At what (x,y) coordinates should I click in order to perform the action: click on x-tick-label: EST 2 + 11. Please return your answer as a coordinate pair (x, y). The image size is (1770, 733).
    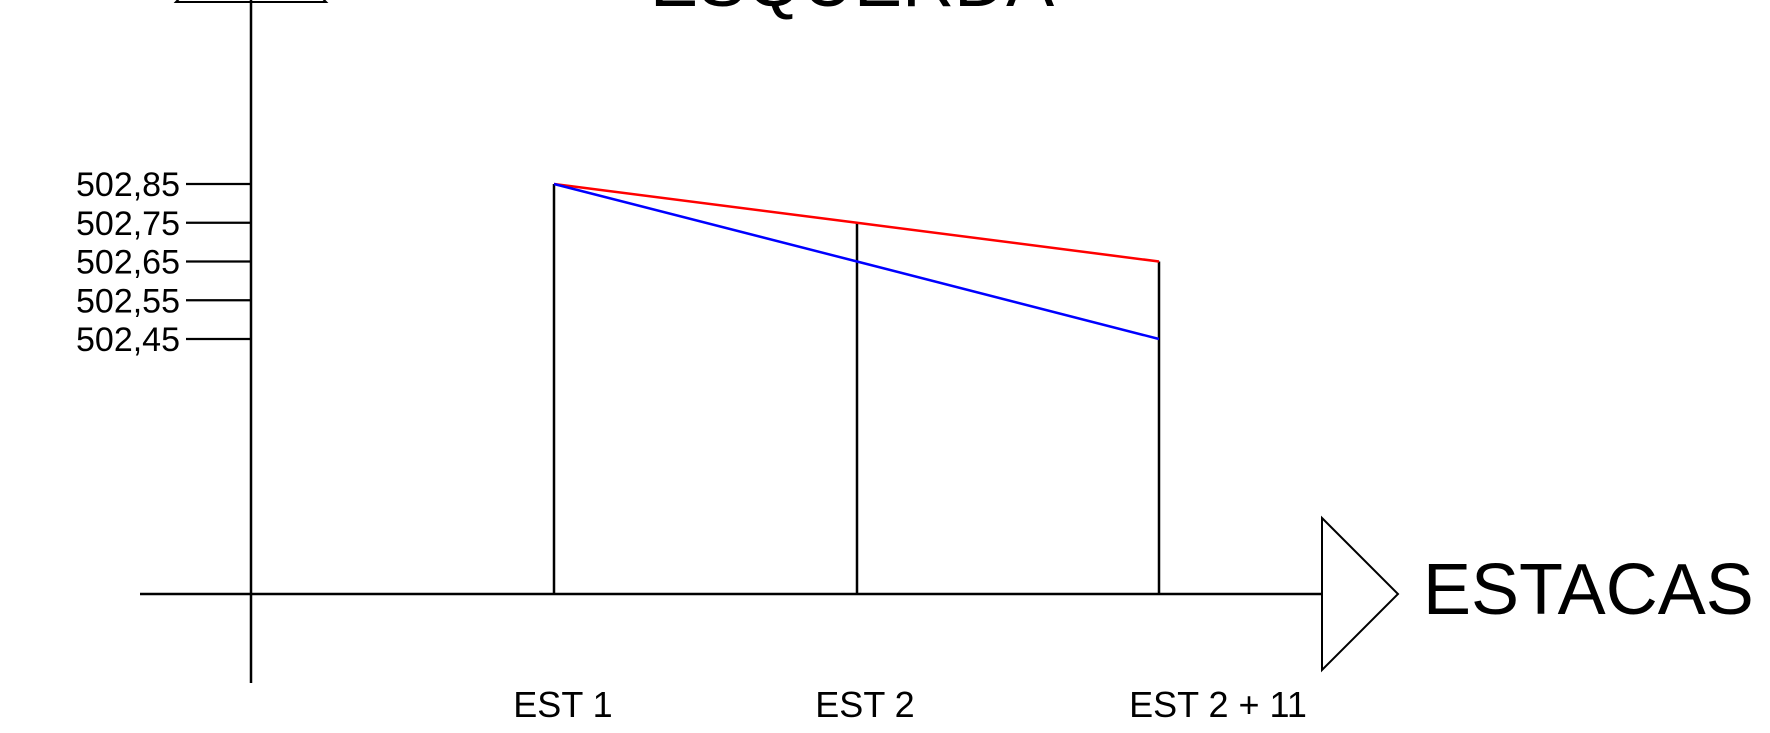
    Looking at the image, I should click on (1218, 704).